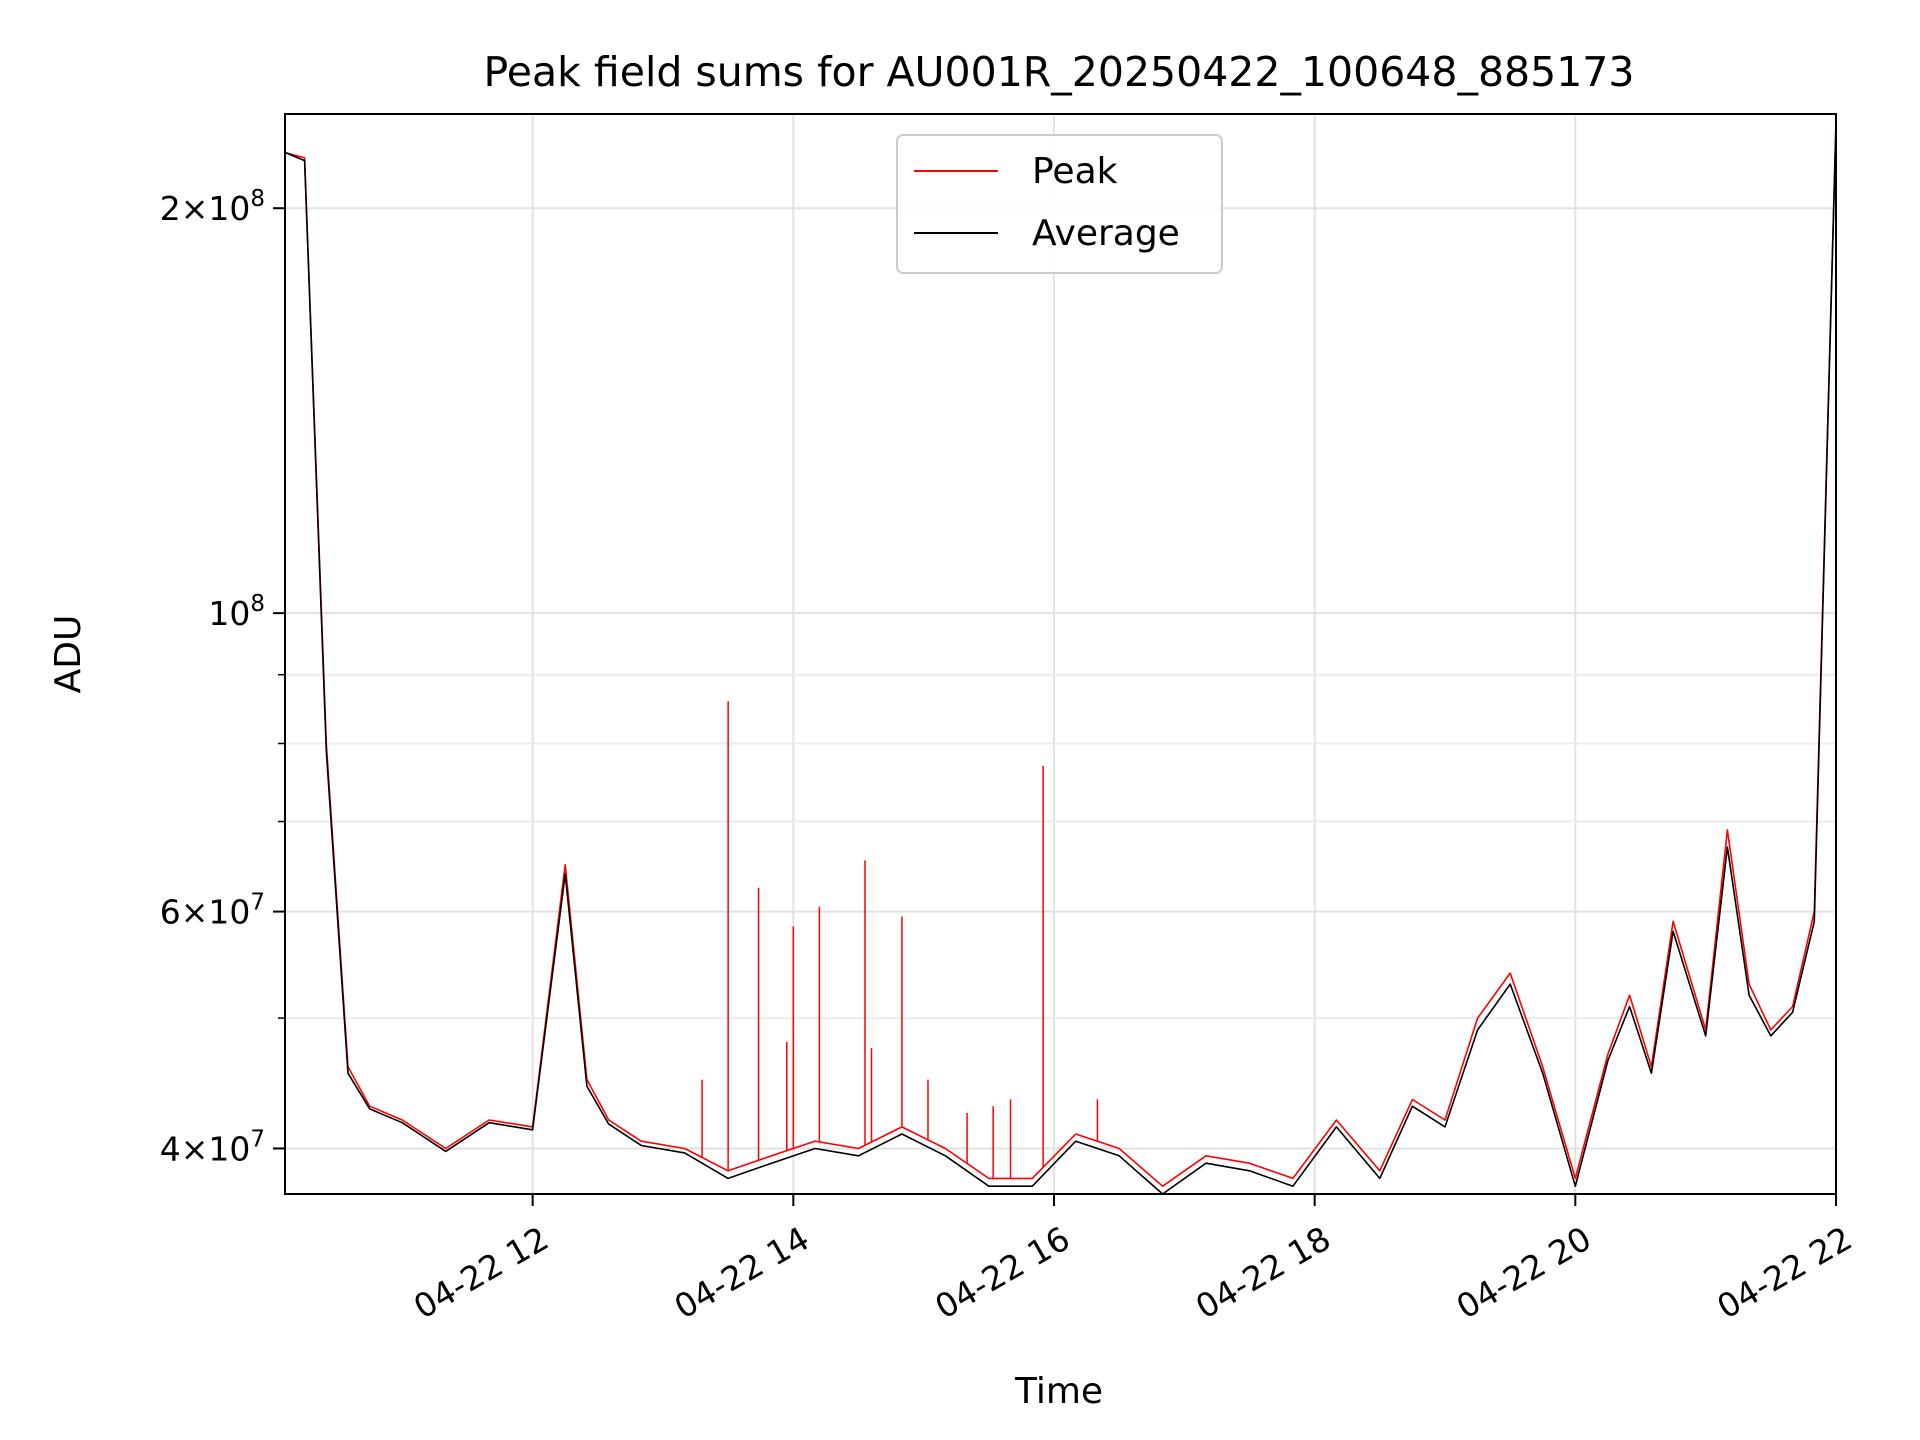  I want to click on legend-label-peak: Peak, so click(1075, 171).